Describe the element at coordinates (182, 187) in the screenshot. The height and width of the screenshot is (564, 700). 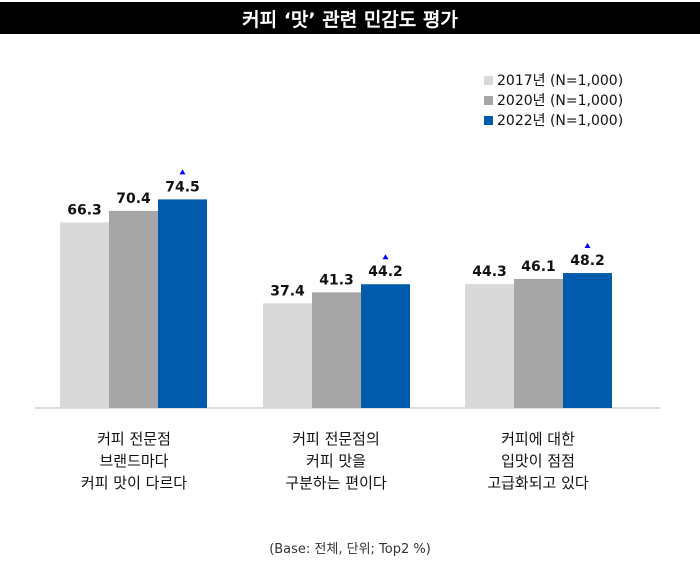
I see `data-label: 74.5` at that location.